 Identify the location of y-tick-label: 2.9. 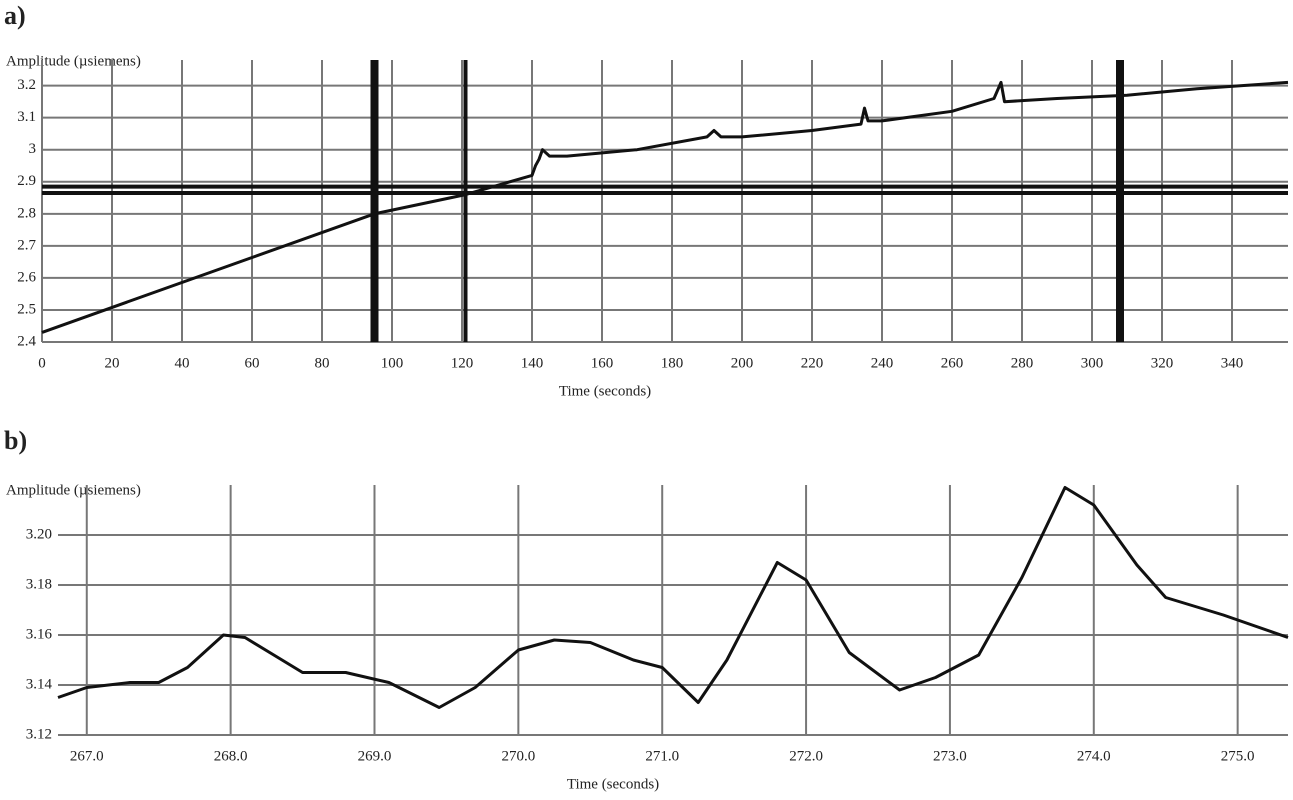
(26, 181).